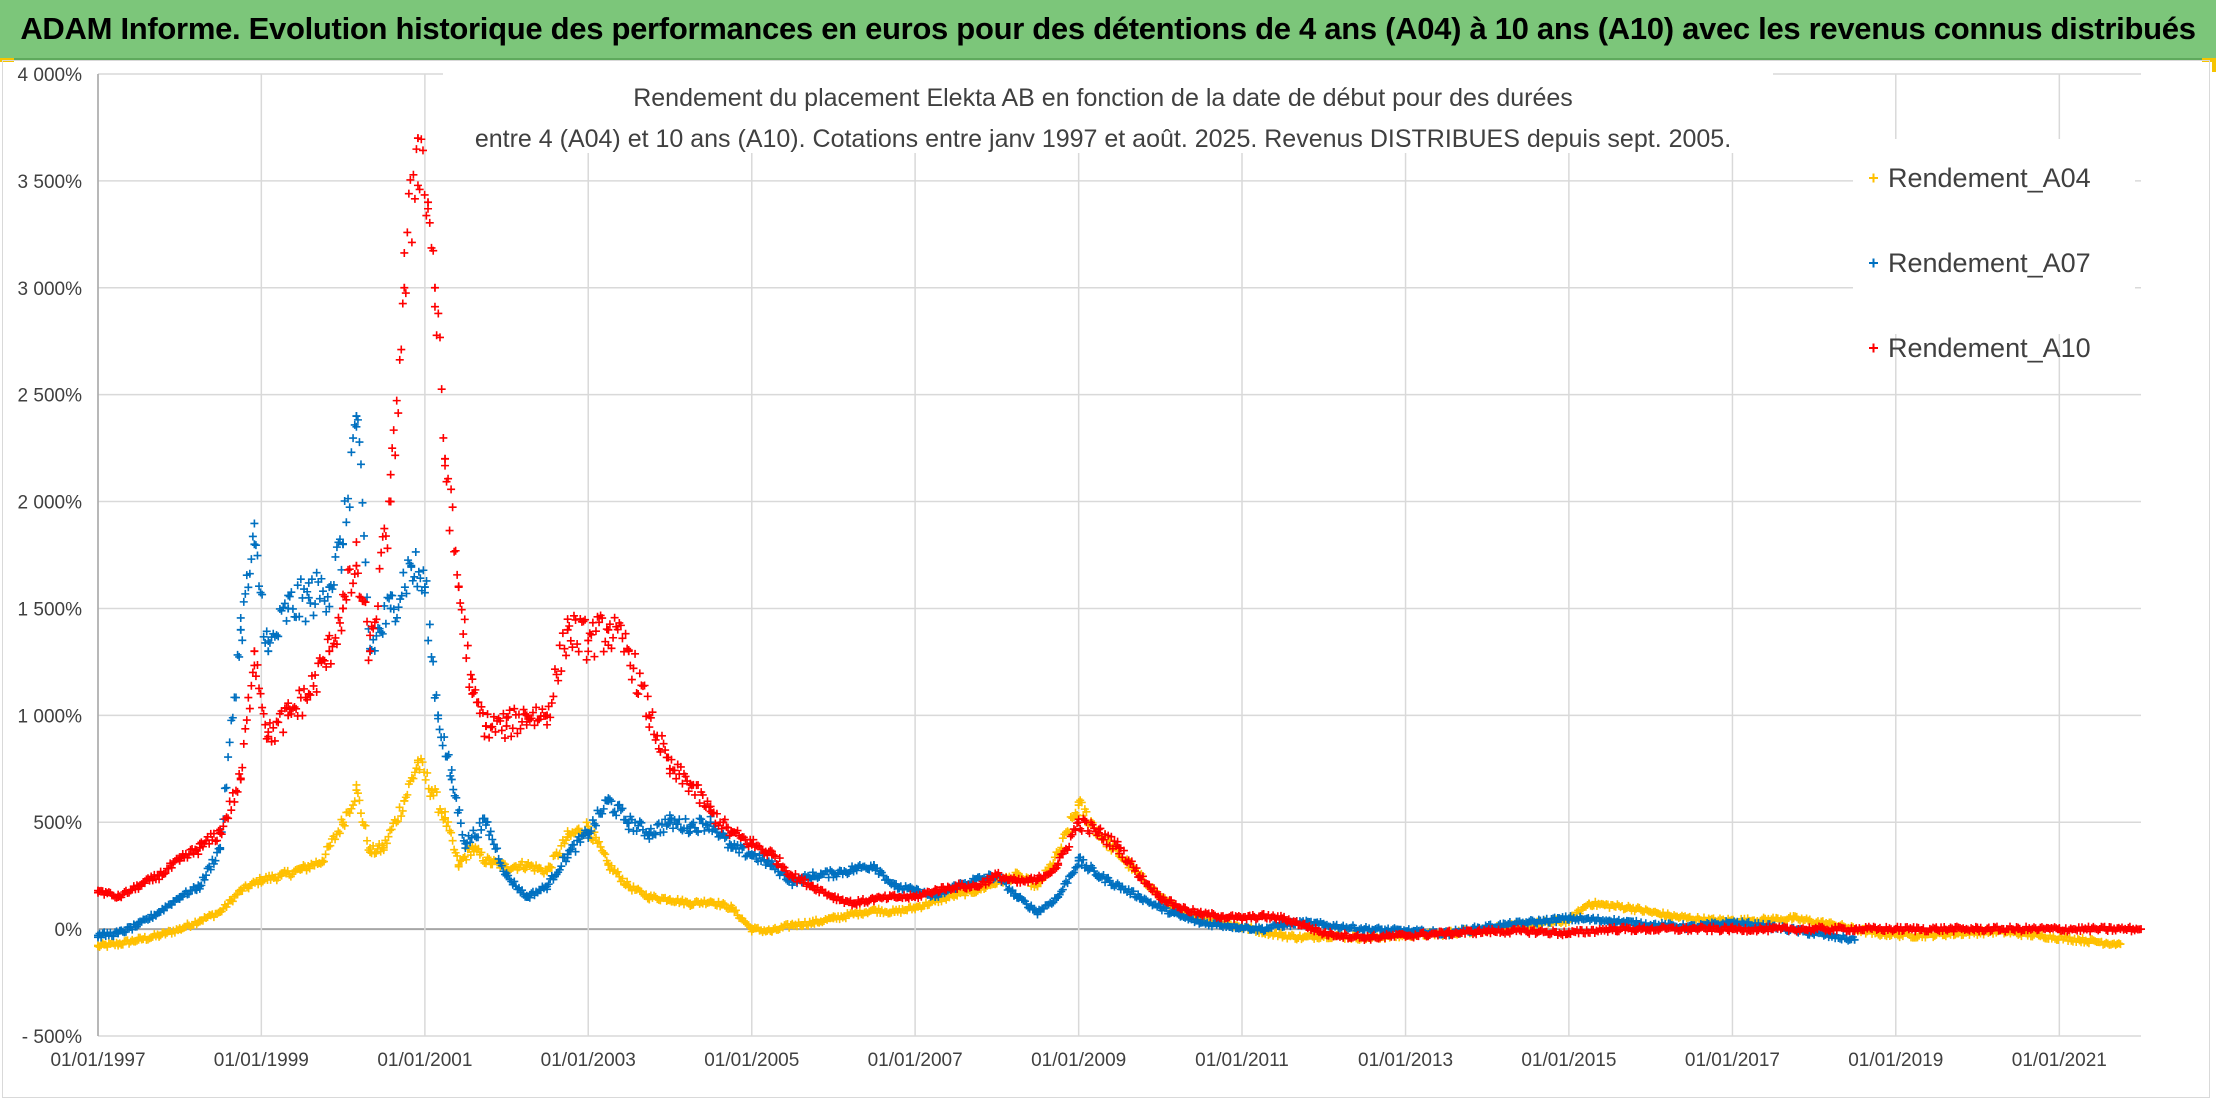 This screenshot has height=1102, width=2216. I want to click on x-tick-label: 01/01/2007, so click(915, 1060).